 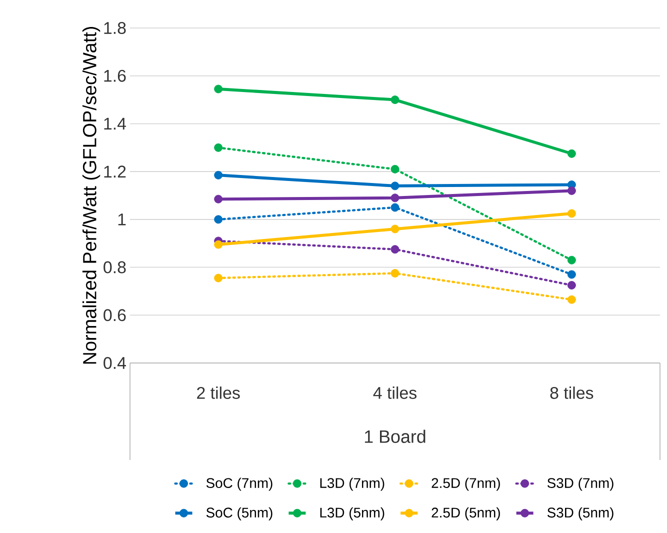 I want to click on legend-label: S3D (5nm), so click(x=580, y=513).